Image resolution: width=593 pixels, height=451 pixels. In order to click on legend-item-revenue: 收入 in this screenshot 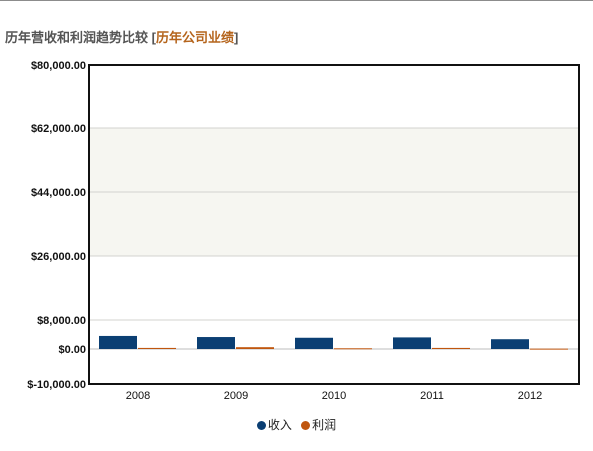, I will do `click(274, 424)`.